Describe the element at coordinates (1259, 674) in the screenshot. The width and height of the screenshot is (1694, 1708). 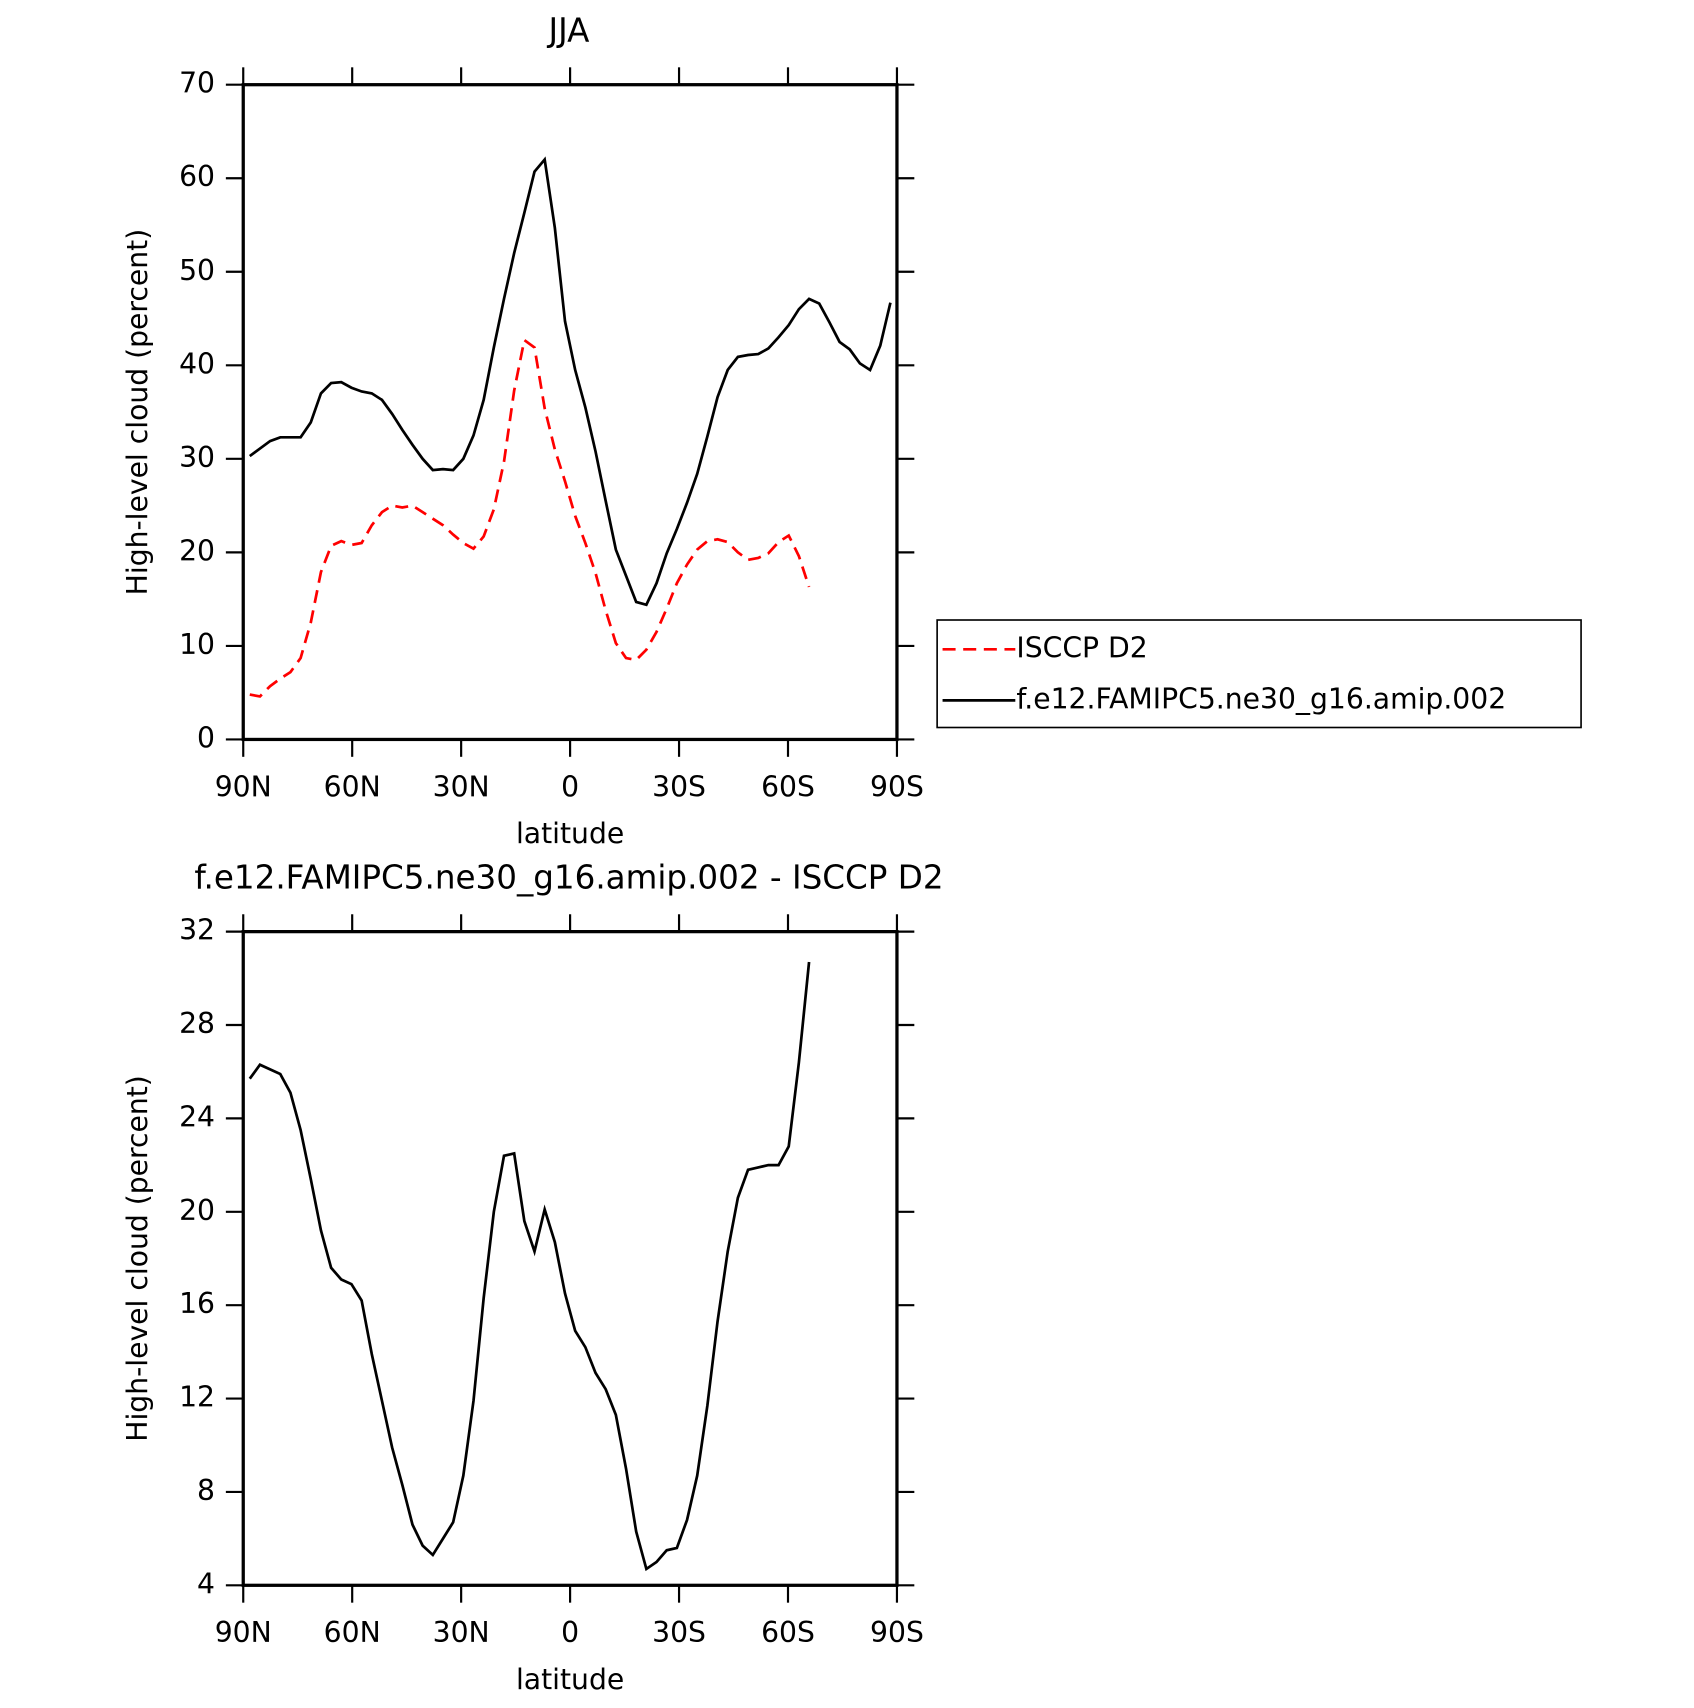
I see `legend-box` at that location.